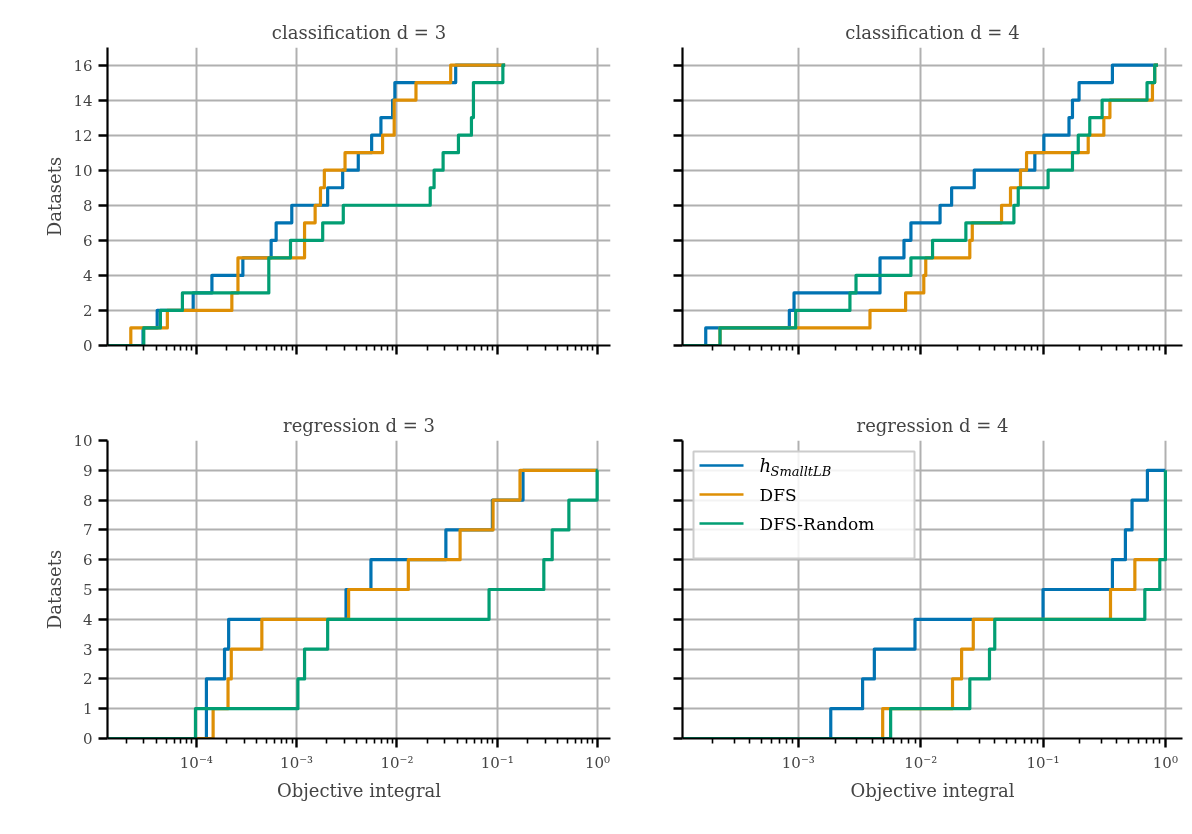 This screenshot has width=1192, height=834. I want to click on x-tick-label: 10⁻⁴, so click(196, 762).